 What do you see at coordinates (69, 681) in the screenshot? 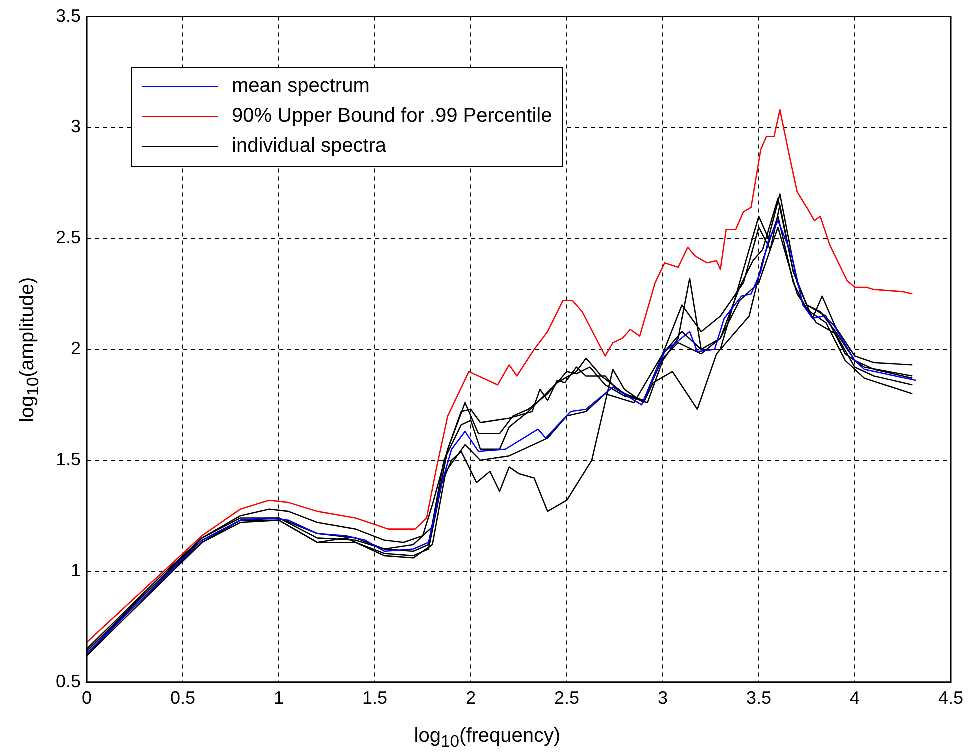
I see `y-tick-label: 0.5` at bounding box center [69, 681].